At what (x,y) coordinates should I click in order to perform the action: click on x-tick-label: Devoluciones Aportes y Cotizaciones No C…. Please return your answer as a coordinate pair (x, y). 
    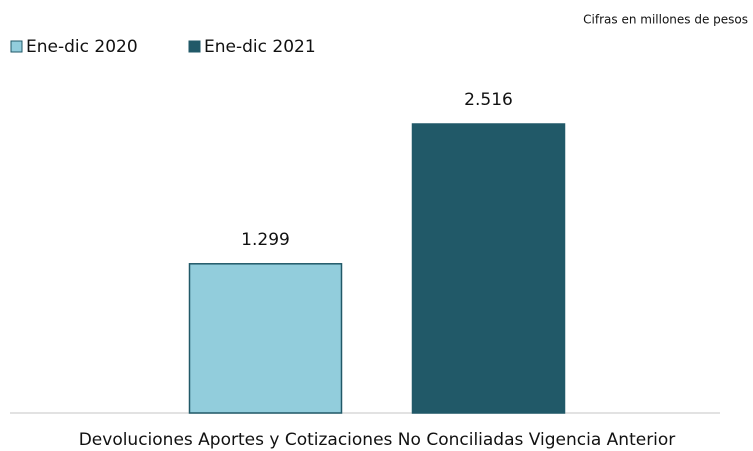
    Looking at the image, I should click on (377, 440).